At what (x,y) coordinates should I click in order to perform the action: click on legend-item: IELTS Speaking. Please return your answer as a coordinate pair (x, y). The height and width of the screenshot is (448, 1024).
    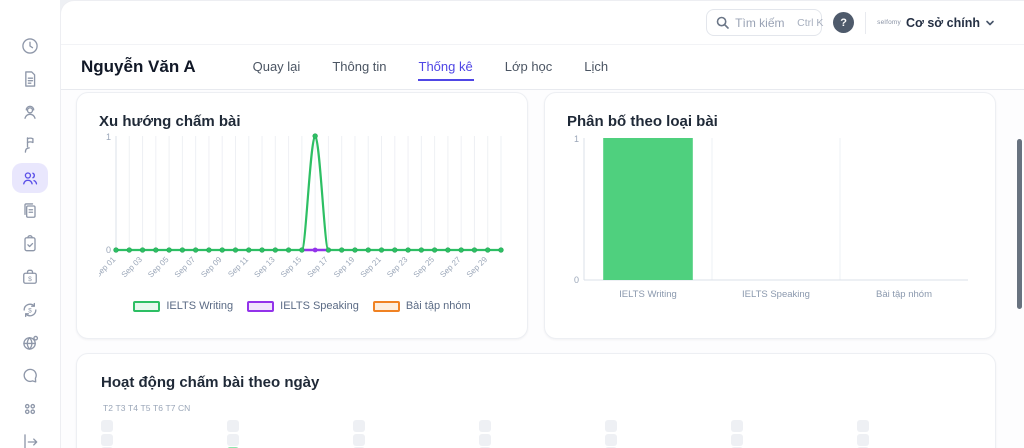
    Looking at the image, I should click on (303, 306).